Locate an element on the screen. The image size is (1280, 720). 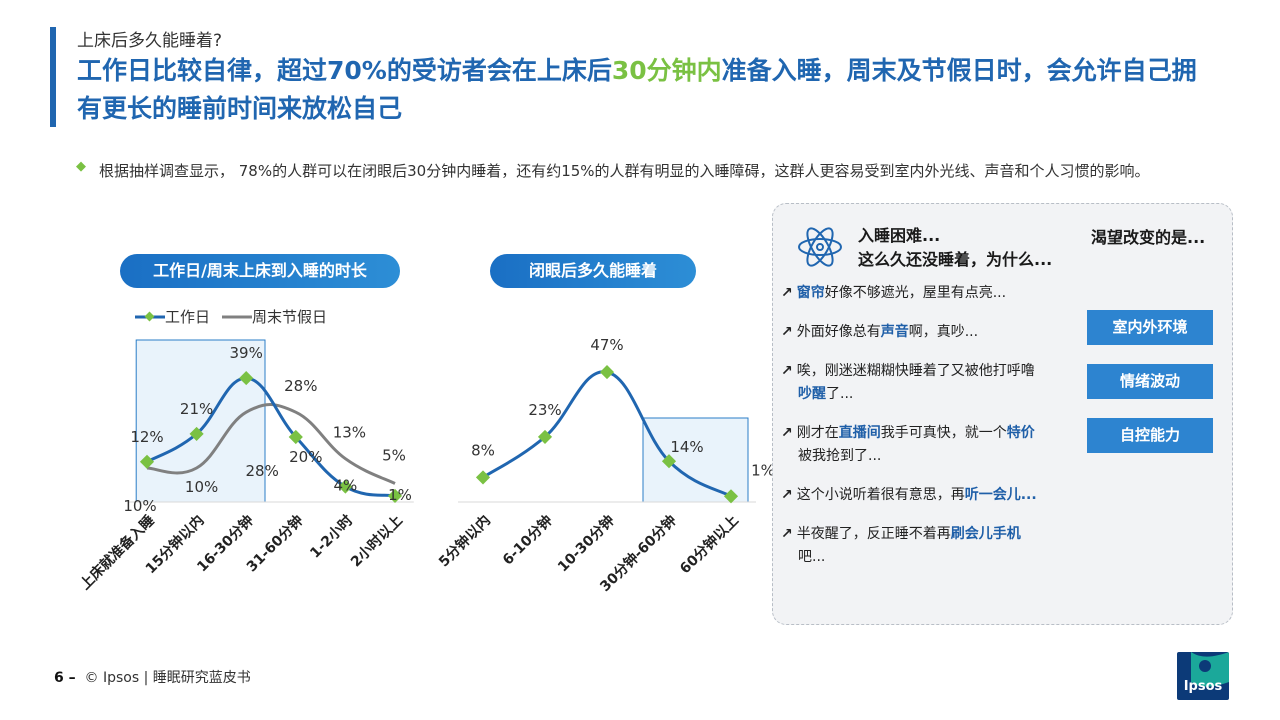
data-label: 14% is located at coordinates (686, 447).